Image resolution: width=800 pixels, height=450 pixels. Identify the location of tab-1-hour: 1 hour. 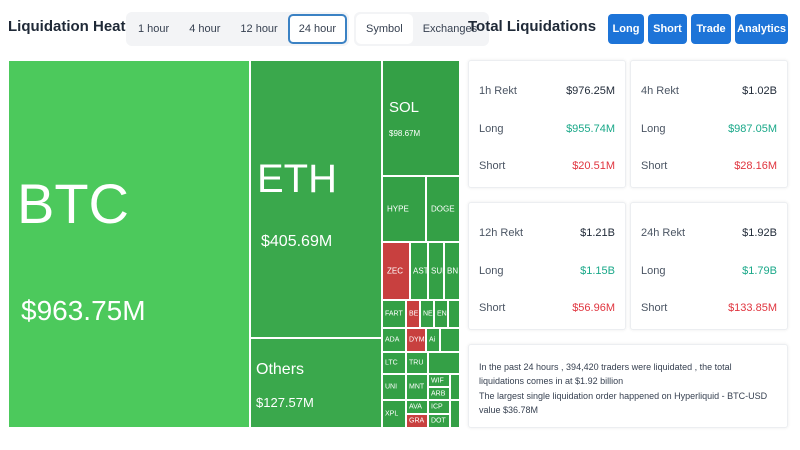
(154, 29).